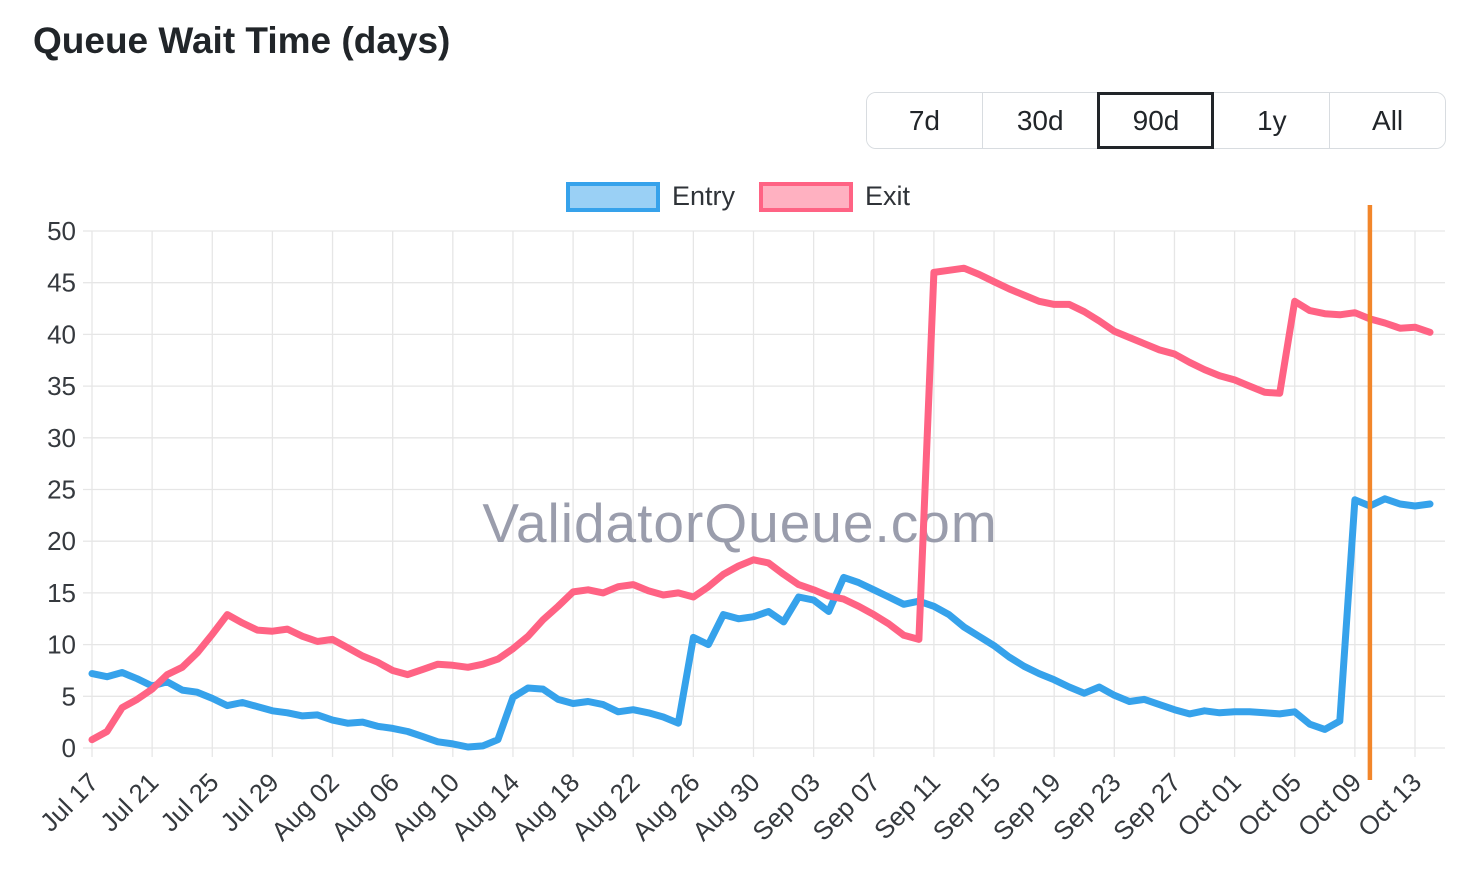 The height and width of the screenshot is (889, 1474). What do you see at coordinates (806, 196) in the screenshot?
I see `legend-swatch-exit` at bounding box center [806, 196].